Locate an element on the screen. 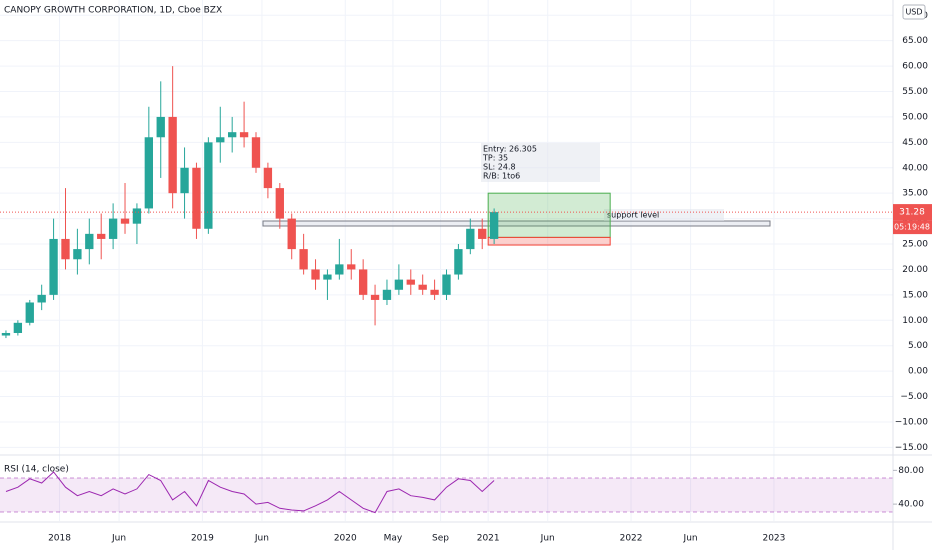  last-price: 31.28 is located at coordinates (912, 213).